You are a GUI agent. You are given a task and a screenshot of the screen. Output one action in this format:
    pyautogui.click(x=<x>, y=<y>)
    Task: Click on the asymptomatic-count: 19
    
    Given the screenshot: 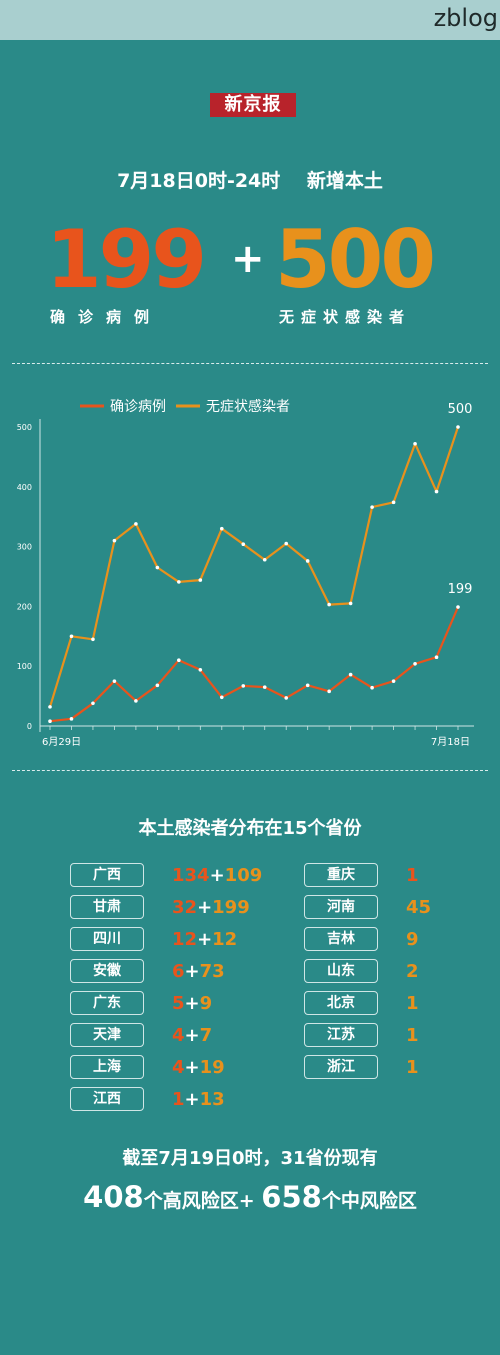 What is the action you would take?
    pyautogui.click(x=212, y=1067)
    